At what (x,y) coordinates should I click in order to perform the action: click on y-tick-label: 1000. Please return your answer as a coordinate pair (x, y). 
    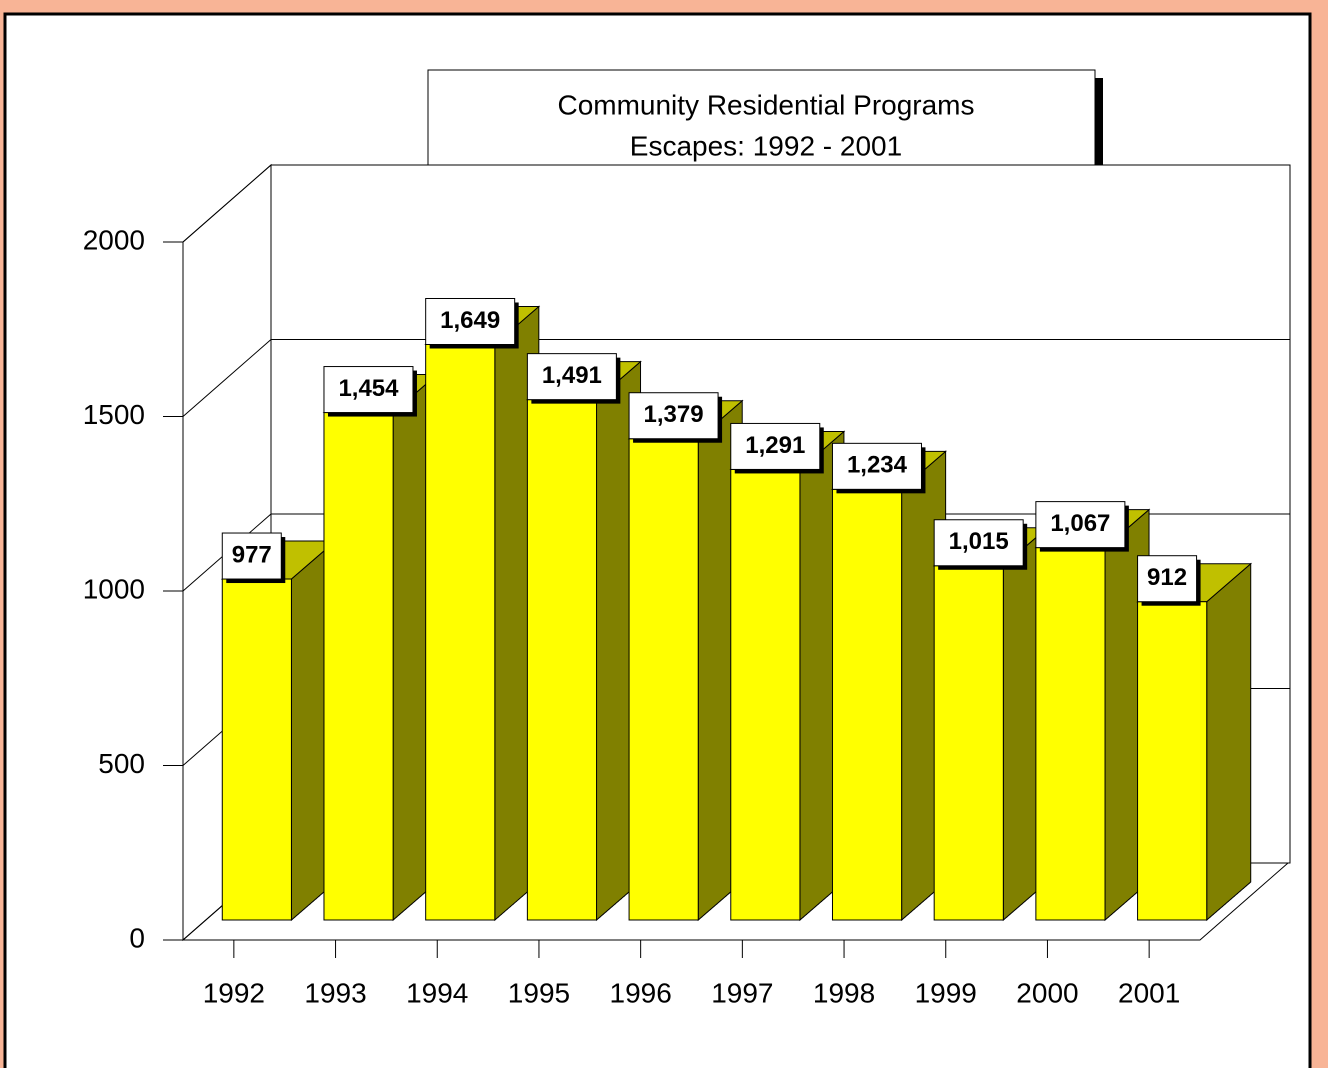
    Looking at the image, I should click on (114, 588).